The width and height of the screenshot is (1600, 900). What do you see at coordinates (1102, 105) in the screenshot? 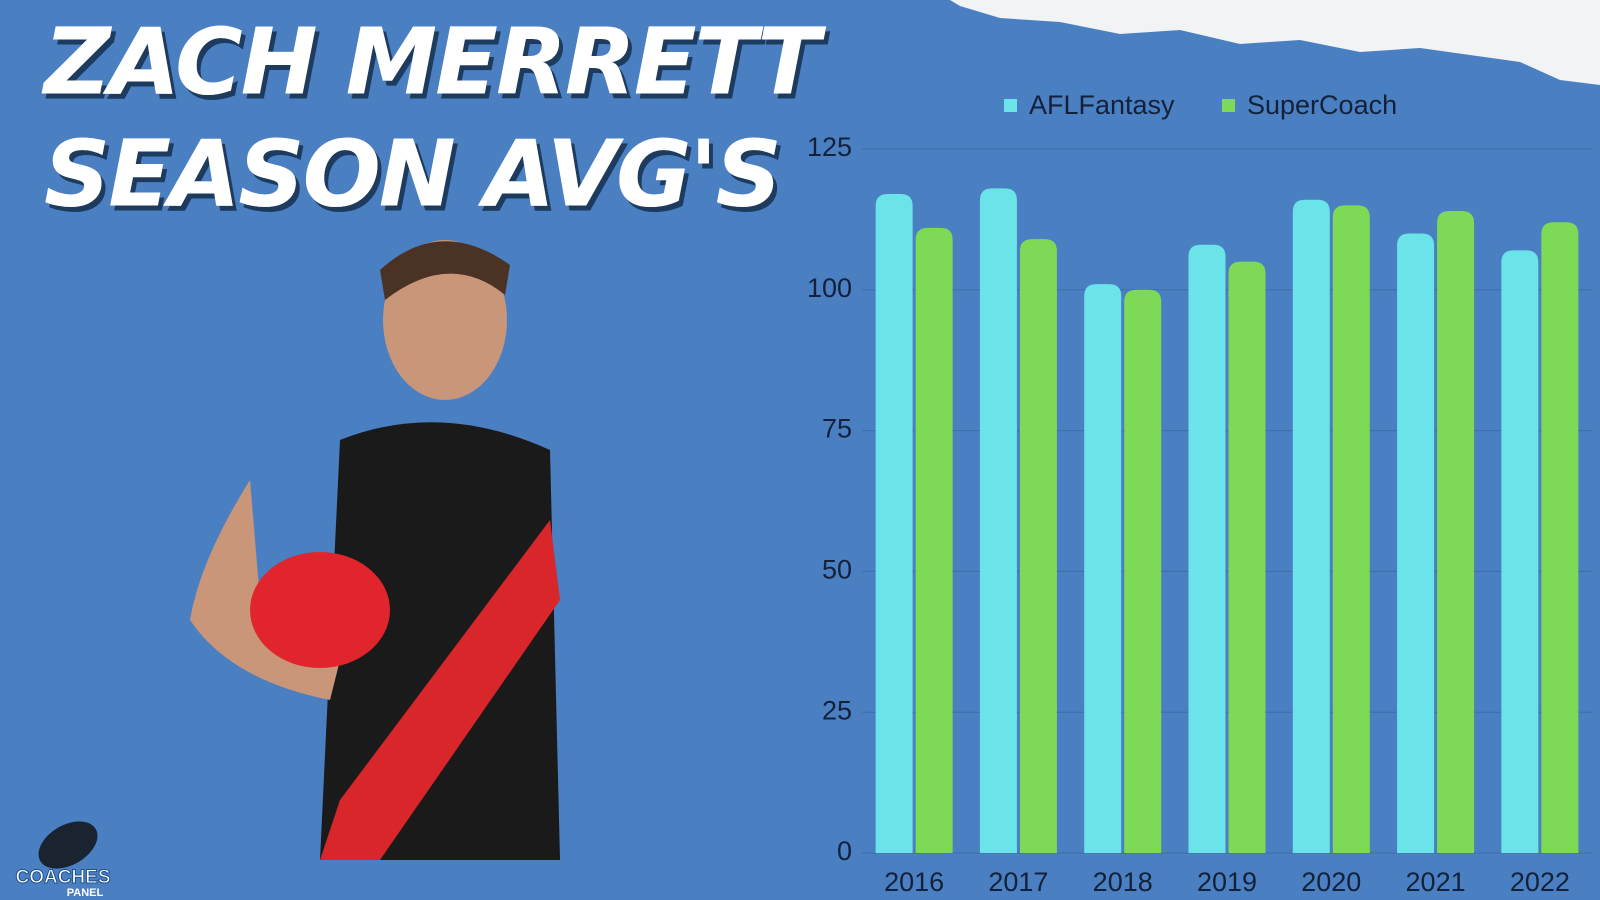
I see `legend-label: AFLFantasy` at bounding box center [1102, 105].